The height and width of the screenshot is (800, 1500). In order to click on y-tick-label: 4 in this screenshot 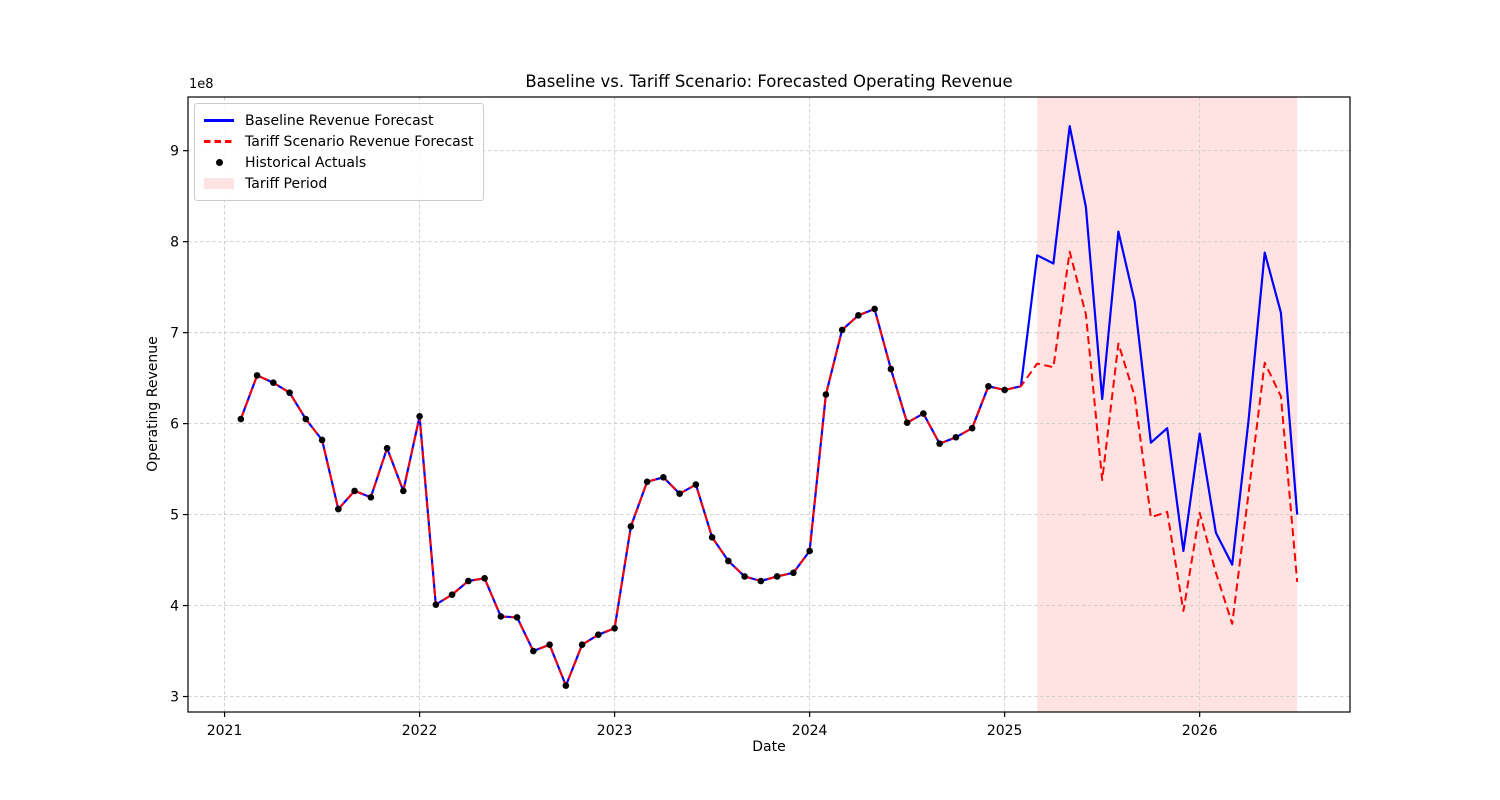, I will do `click(174, 607)`.